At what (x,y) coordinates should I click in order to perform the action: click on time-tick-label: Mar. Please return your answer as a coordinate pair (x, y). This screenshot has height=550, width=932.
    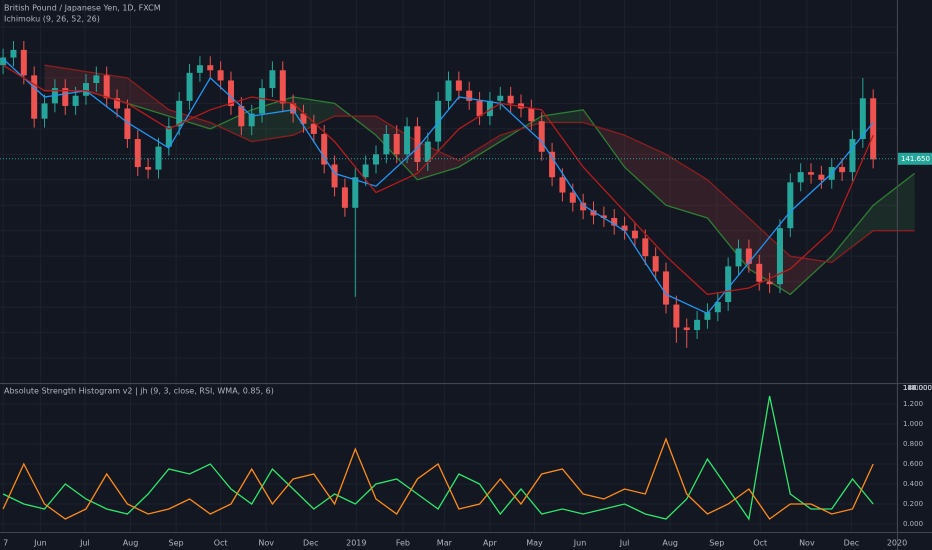
    Looking at the image, I should click on (445, 543).